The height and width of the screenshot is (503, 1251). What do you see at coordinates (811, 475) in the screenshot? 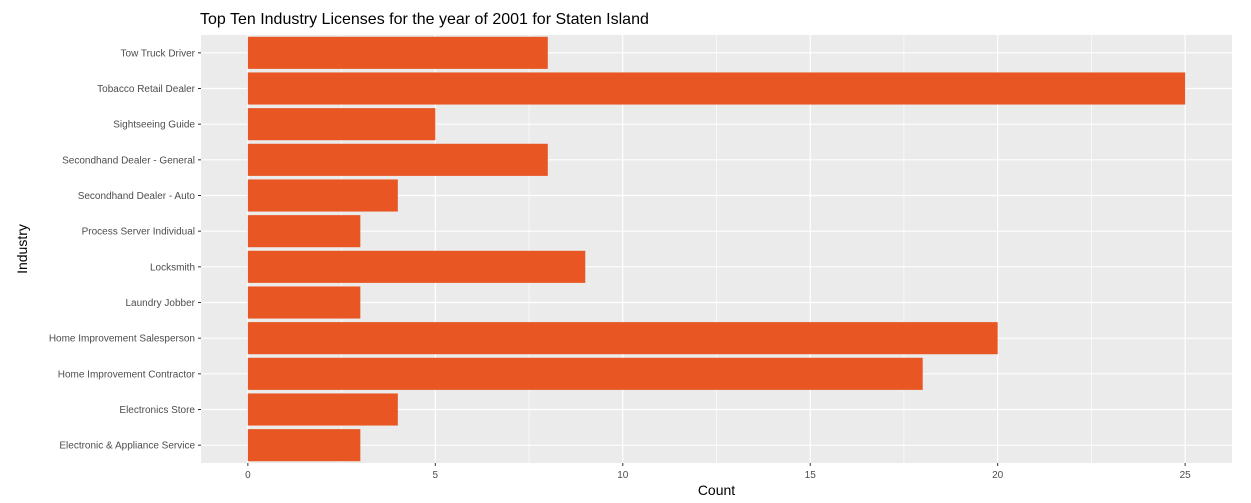
I see `x-tick-label: 15` at bounding box center [811, 475].